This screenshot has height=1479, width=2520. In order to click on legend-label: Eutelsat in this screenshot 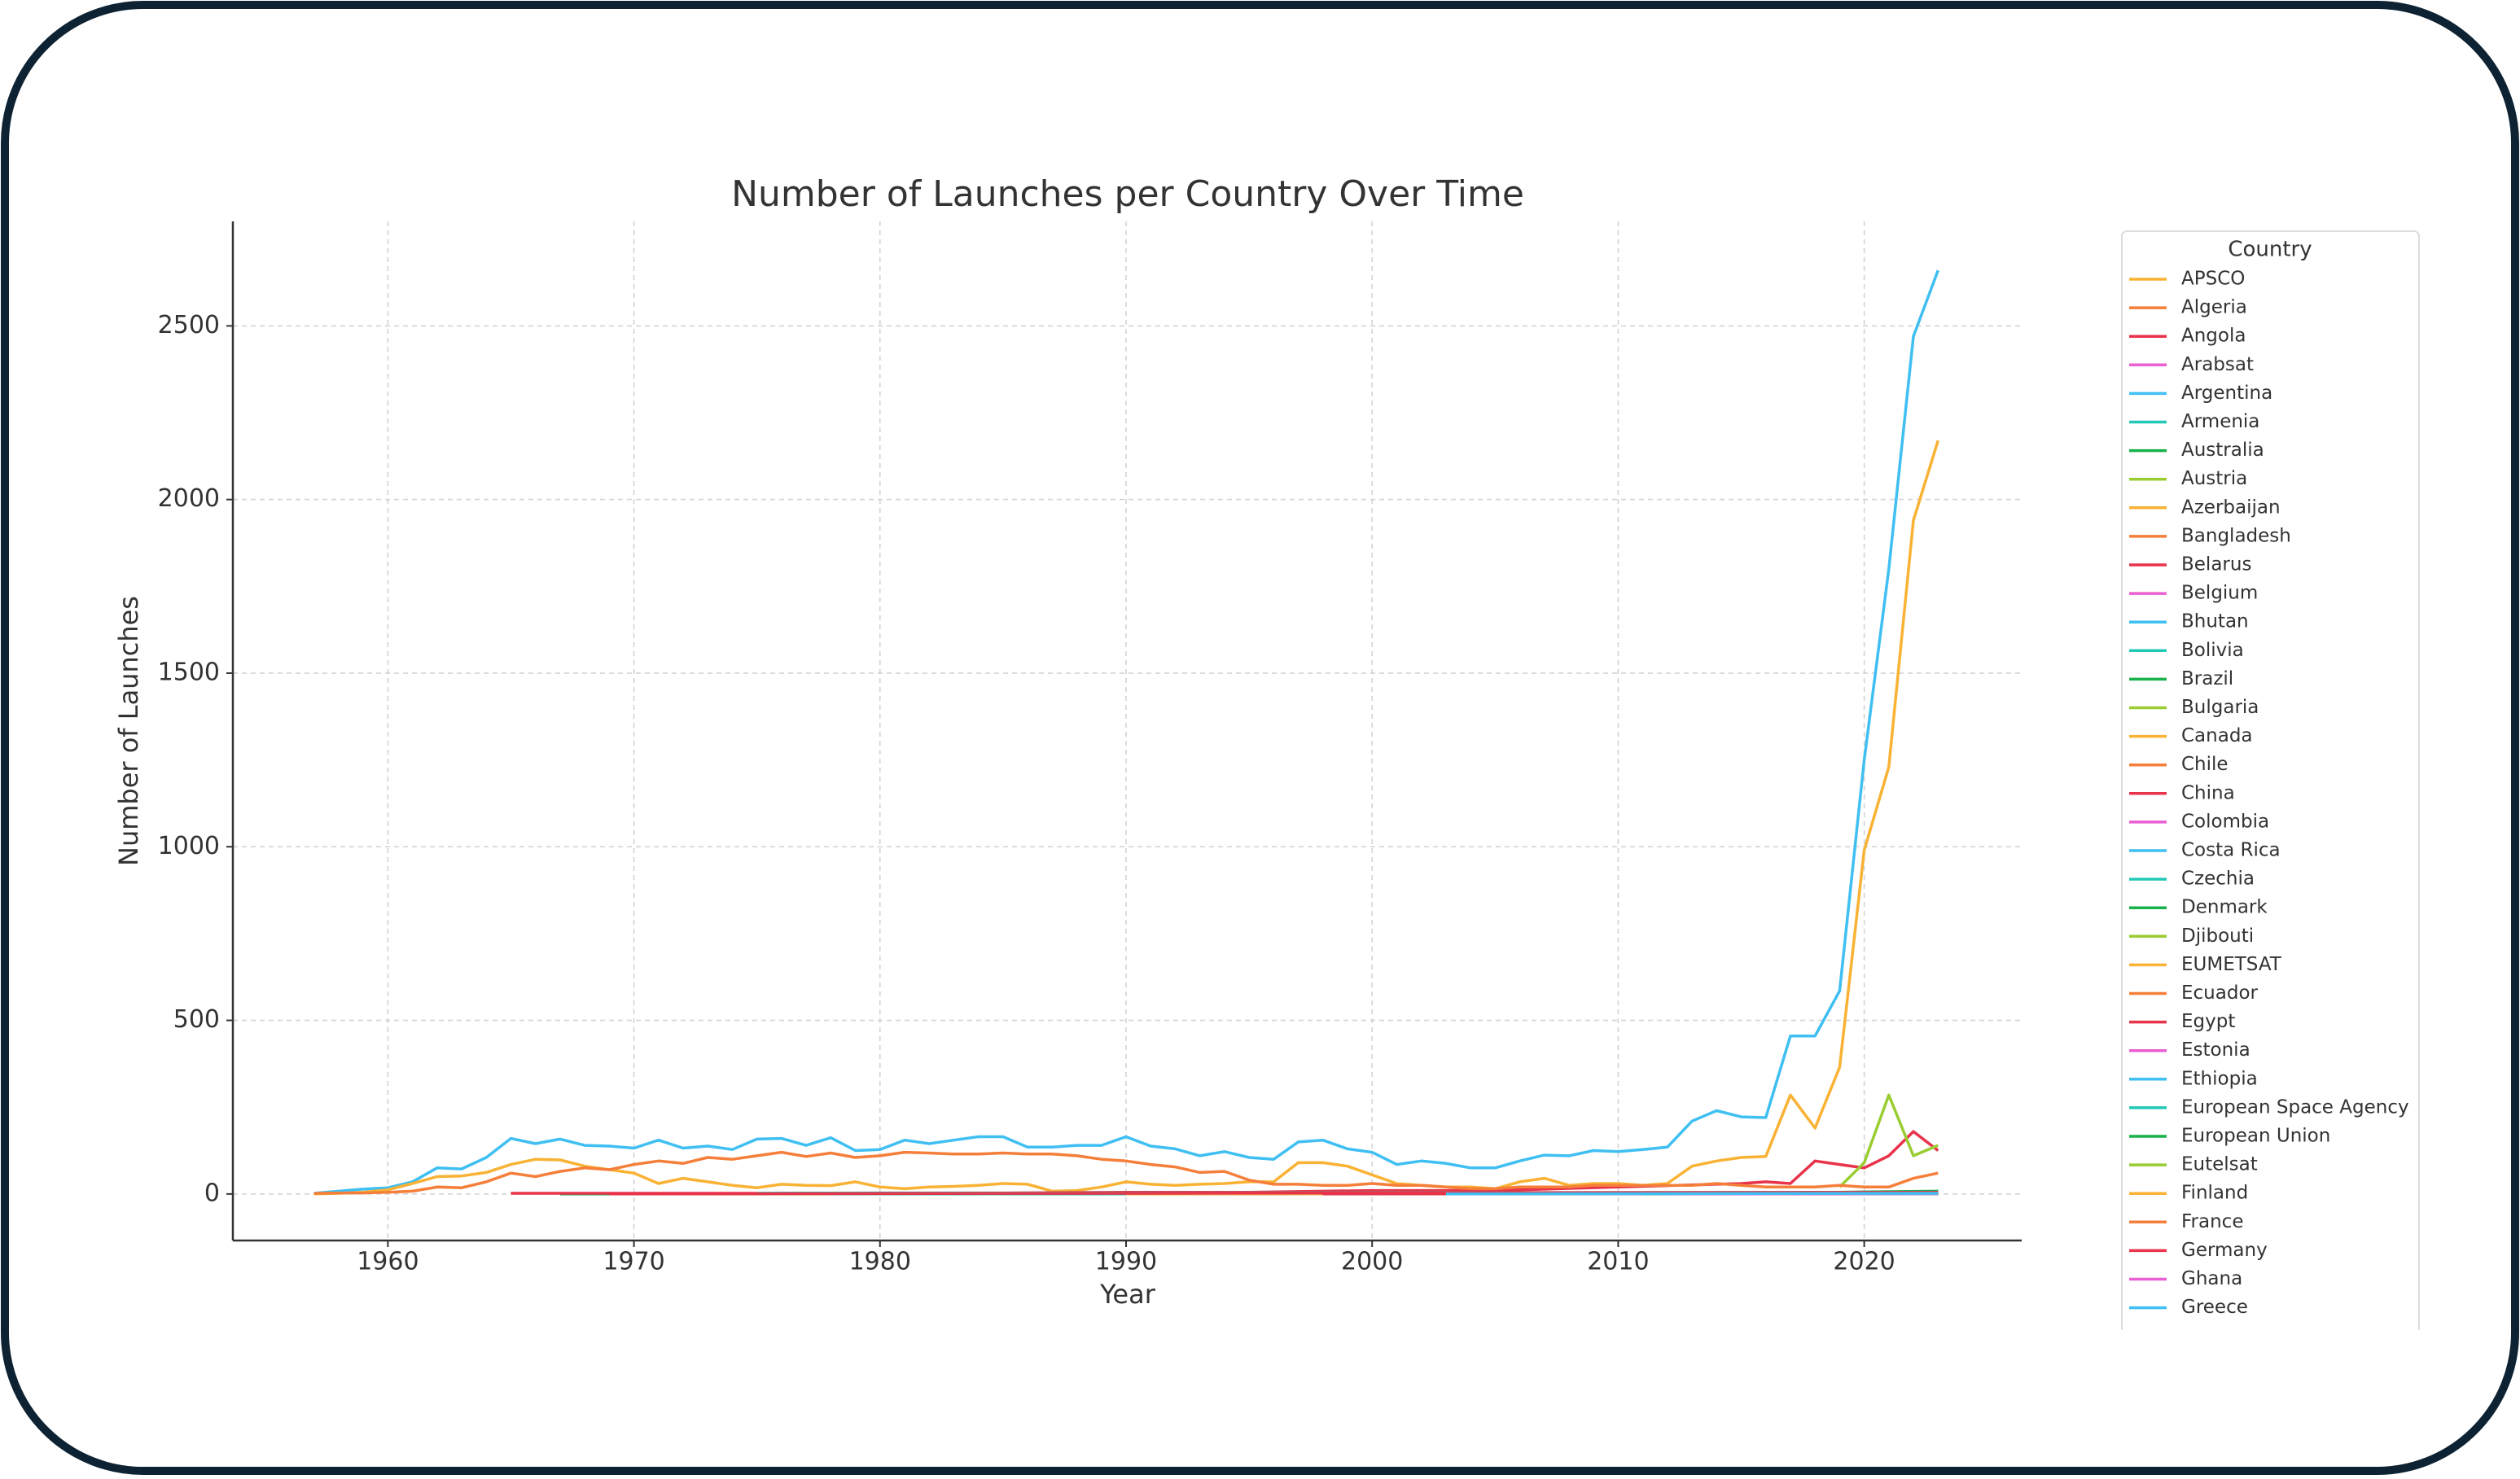, I will do `click(2219, 1164)`.